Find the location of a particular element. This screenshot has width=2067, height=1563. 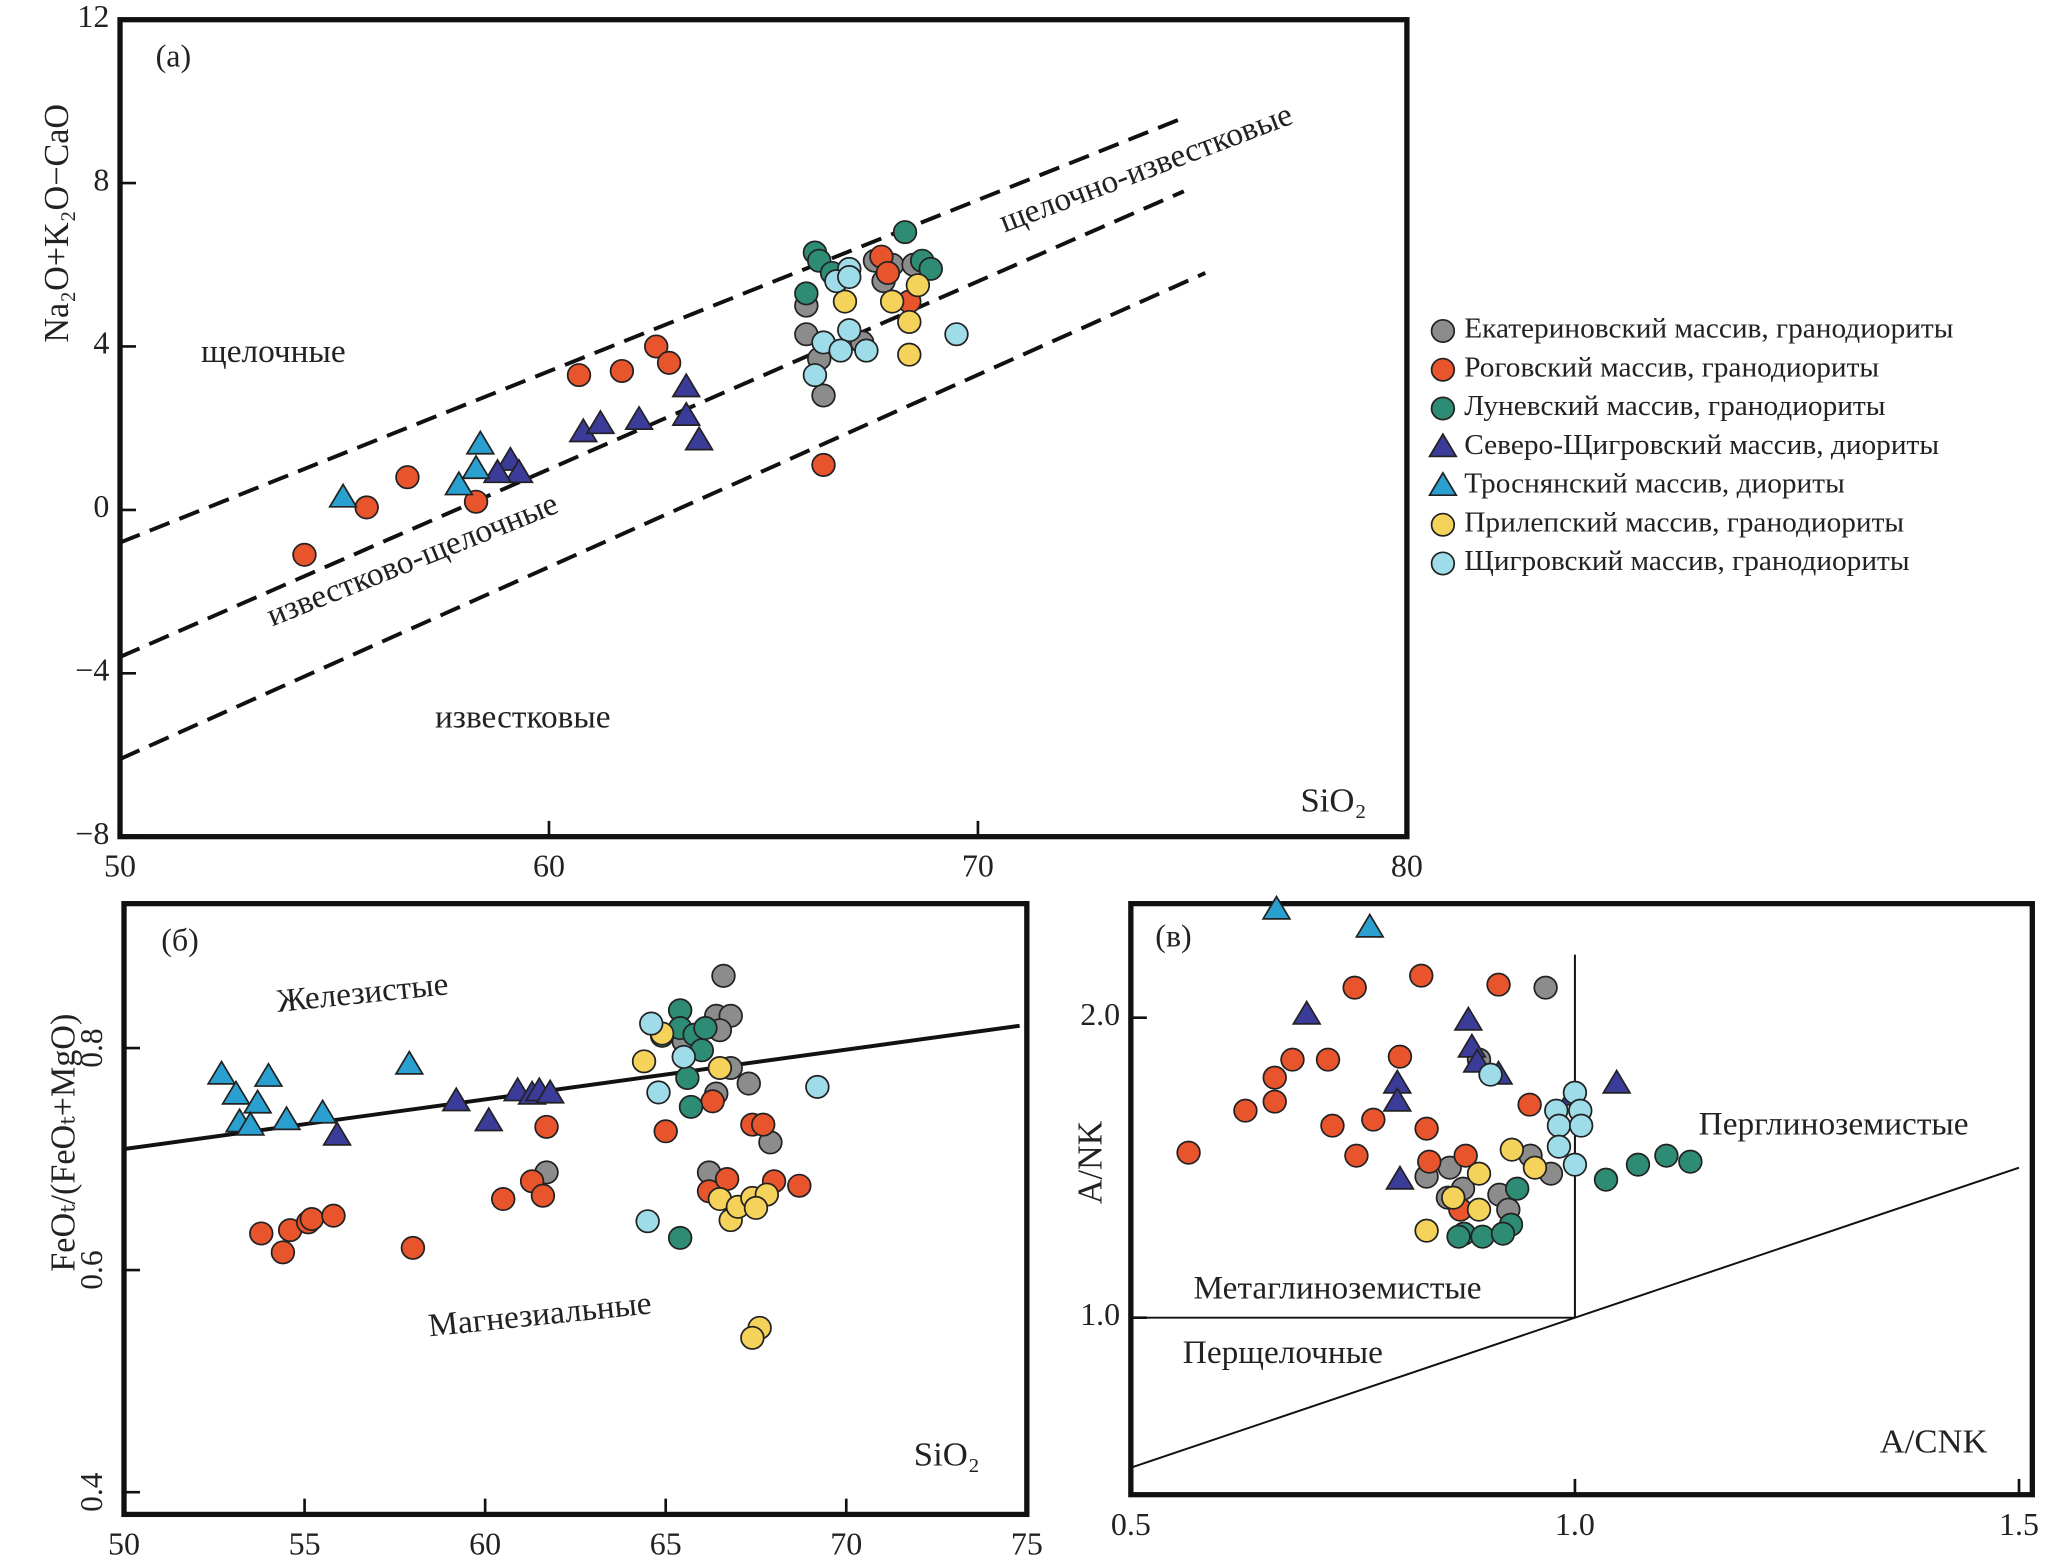

y-tick-label: 4 is located at coordinates (101, 343).